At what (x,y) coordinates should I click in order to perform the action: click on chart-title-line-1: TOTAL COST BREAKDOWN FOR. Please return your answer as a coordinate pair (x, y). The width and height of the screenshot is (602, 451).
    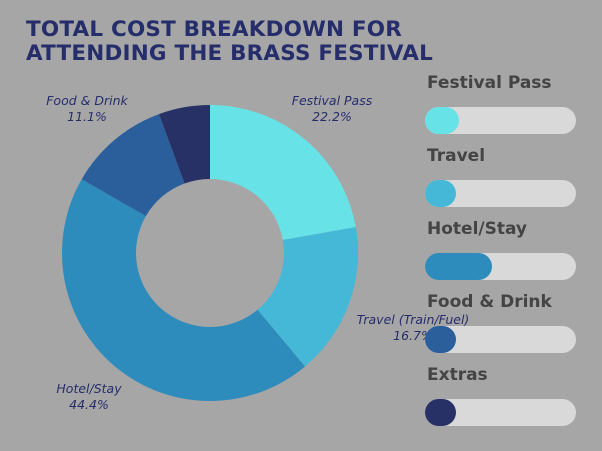
    Looking at the image, I should click on (214, 29).